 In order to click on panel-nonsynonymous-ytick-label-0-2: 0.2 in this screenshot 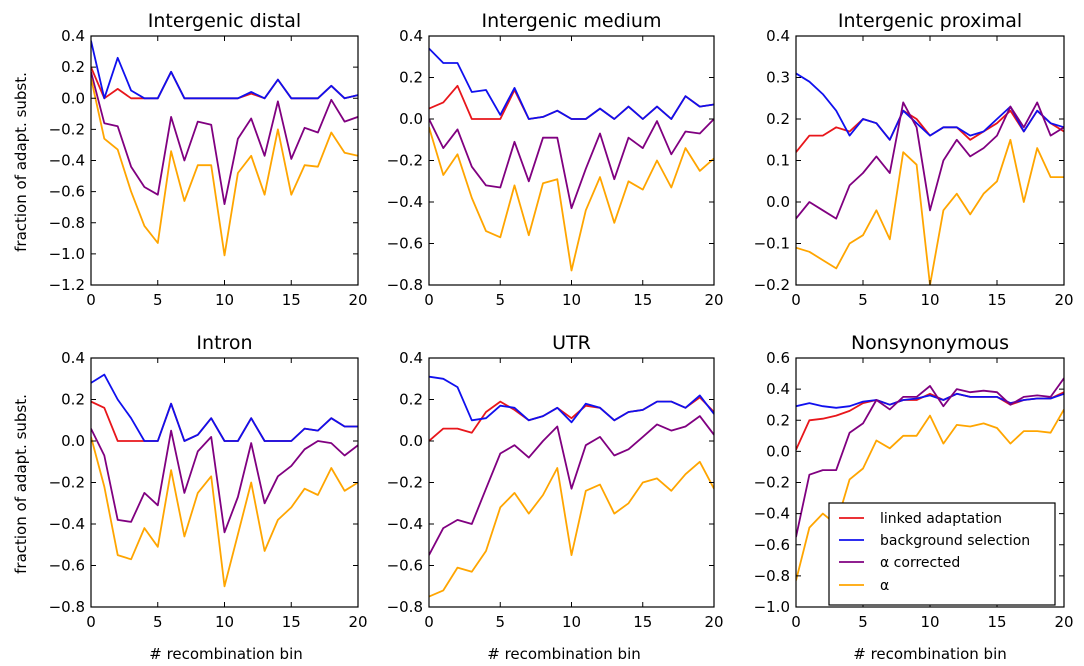, I will do `click(778, 420)`.